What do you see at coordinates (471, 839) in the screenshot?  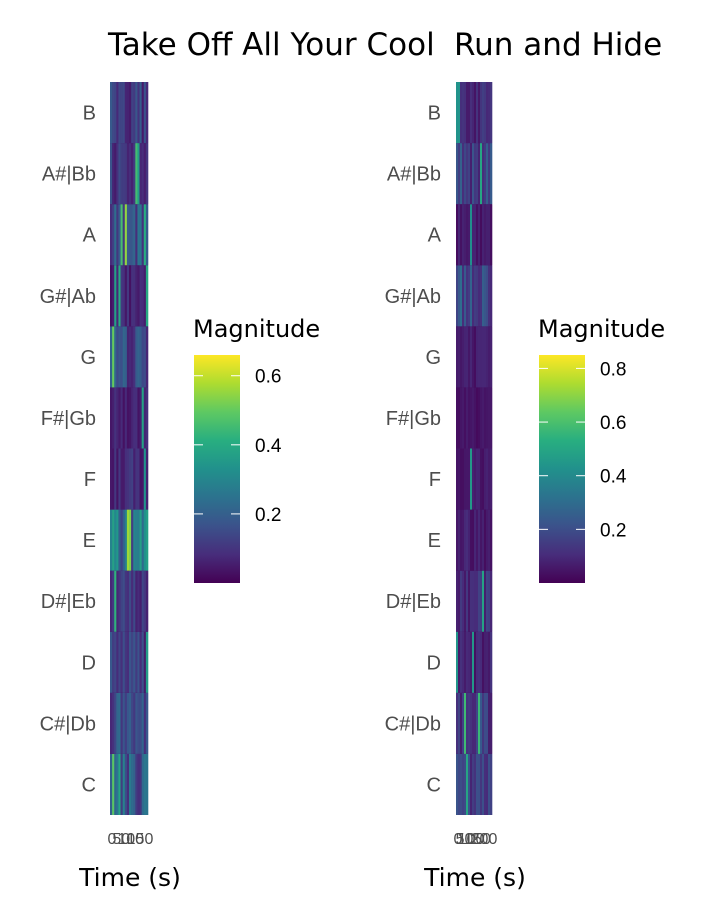 I see `x-tick-label: 100` at bounding box center [471, 839].